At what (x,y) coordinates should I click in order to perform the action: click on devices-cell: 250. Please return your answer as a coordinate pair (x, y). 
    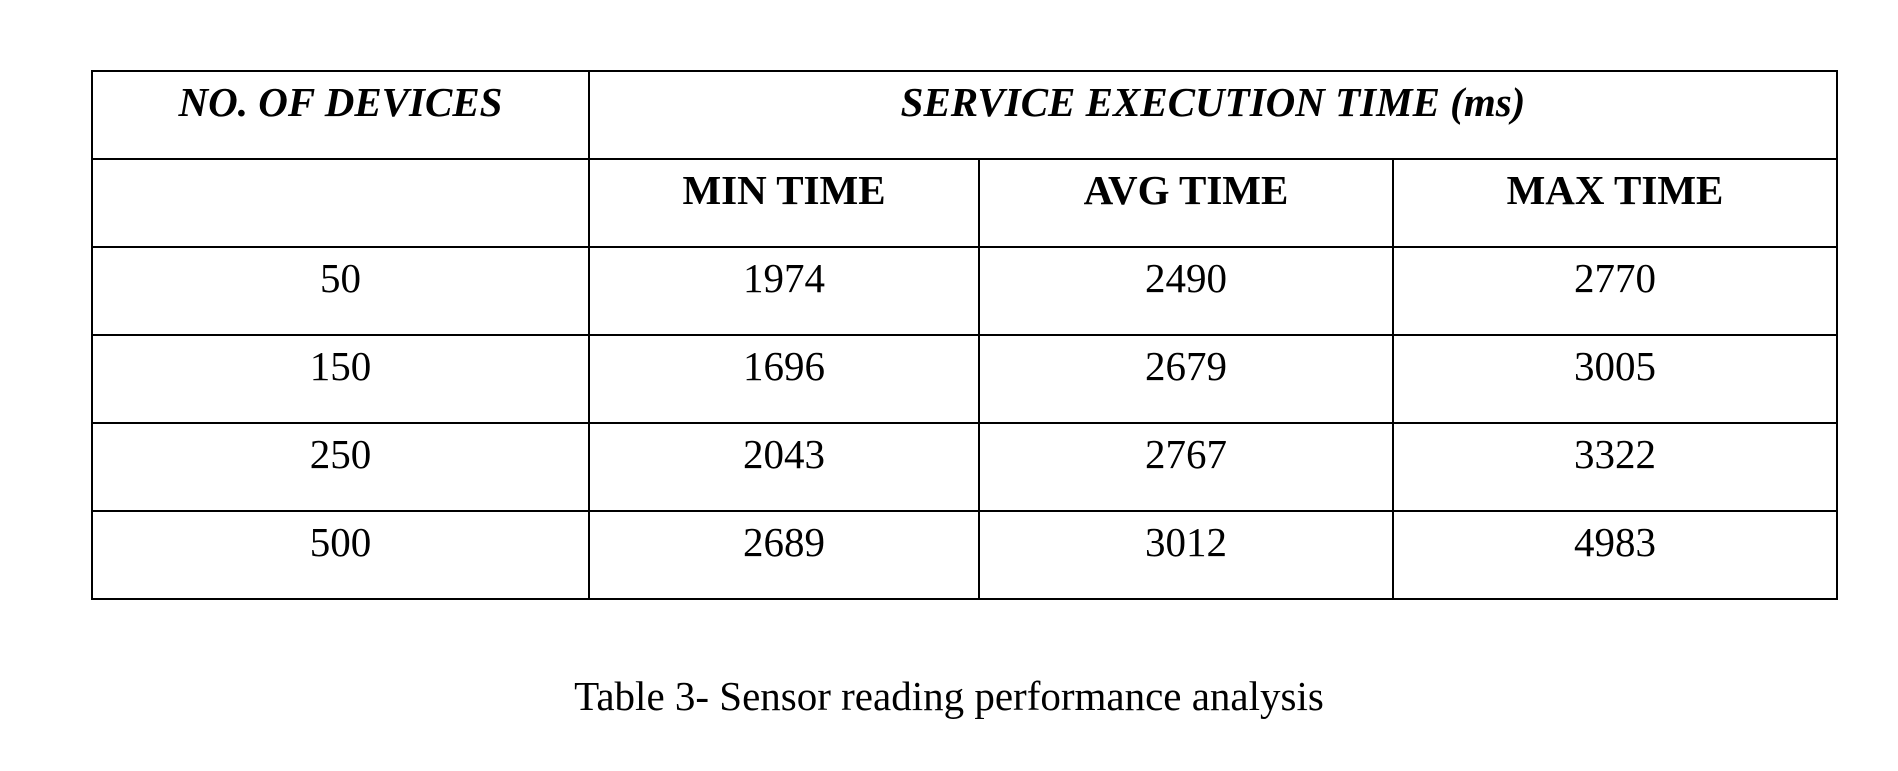
    Looking at the image, I should click on (340, 467).